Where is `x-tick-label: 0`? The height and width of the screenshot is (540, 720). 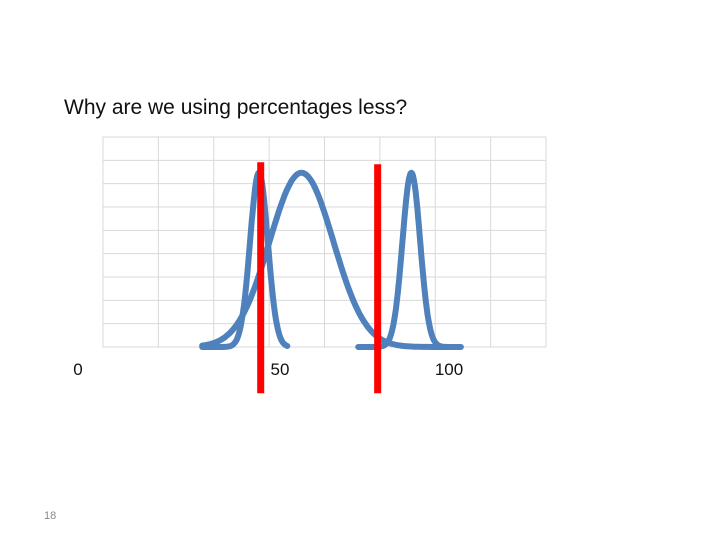
x-tick-label: 0 is located at coordinates (77, 369).